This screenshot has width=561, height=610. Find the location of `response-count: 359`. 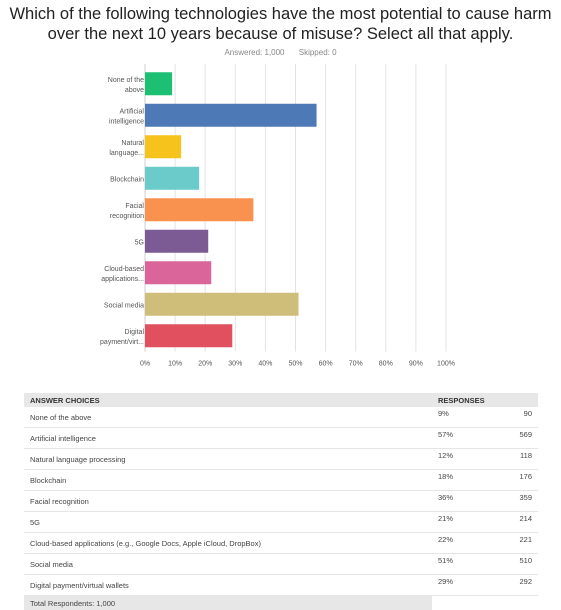

response-count: 359 is located at coordinates (512, 501).